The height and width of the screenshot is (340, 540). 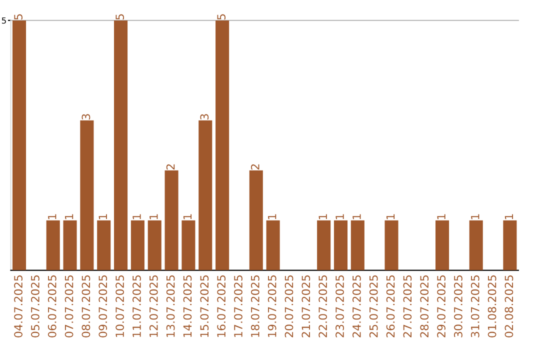 I want to click on x-tick-label: 04.07.2025, so click(x=18, y=306).